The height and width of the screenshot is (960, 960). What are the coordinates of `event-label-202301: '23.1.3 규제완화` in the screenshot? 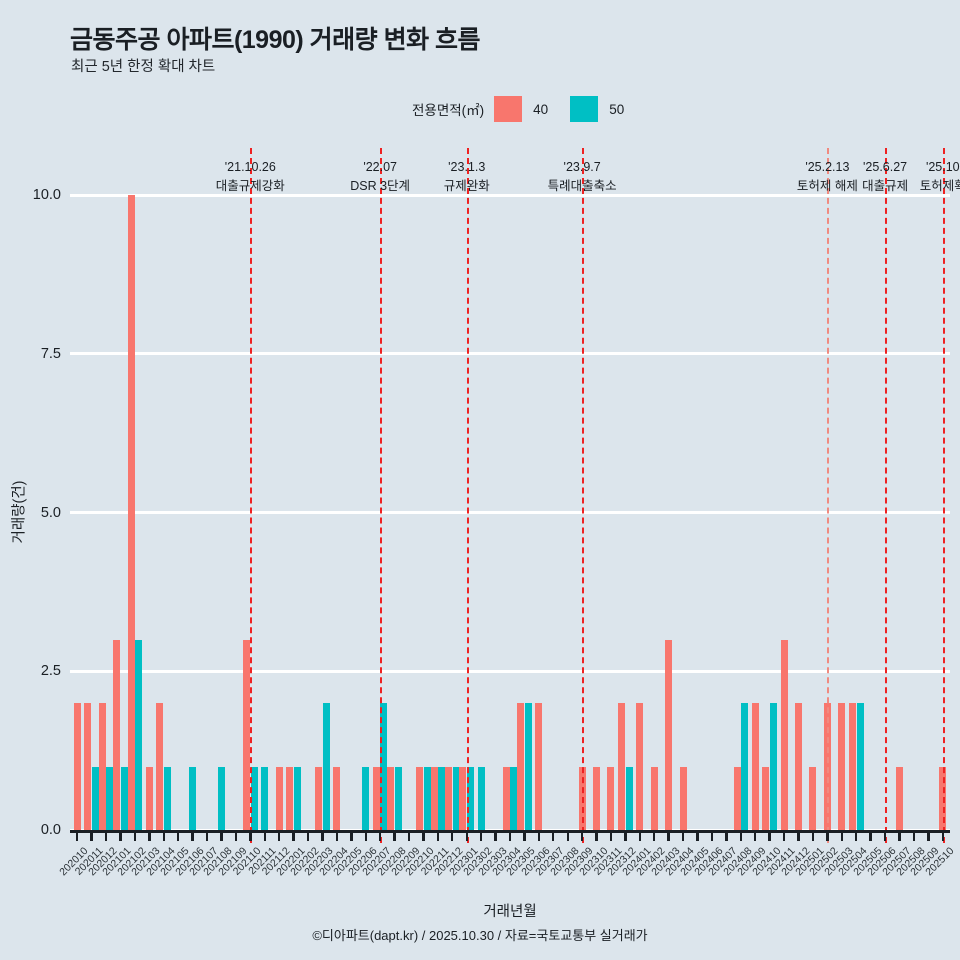 It's located at (467, 177).